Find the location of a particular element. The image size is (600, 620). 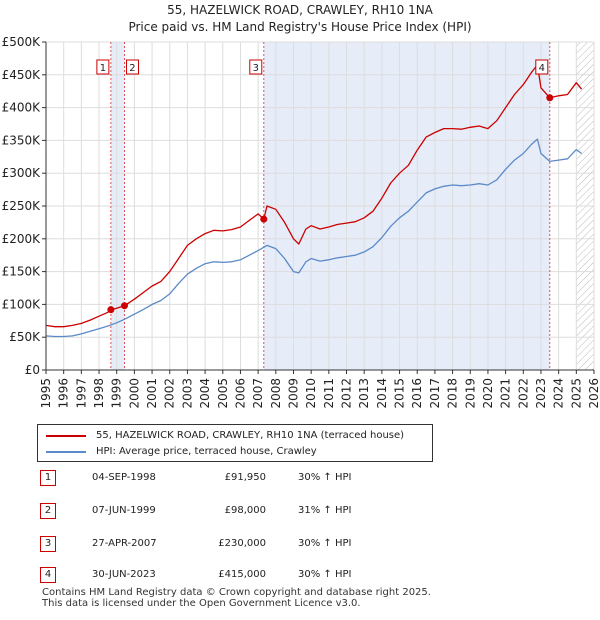

sale-date: 27-APR-2007 is located at coordinates (124, 543).